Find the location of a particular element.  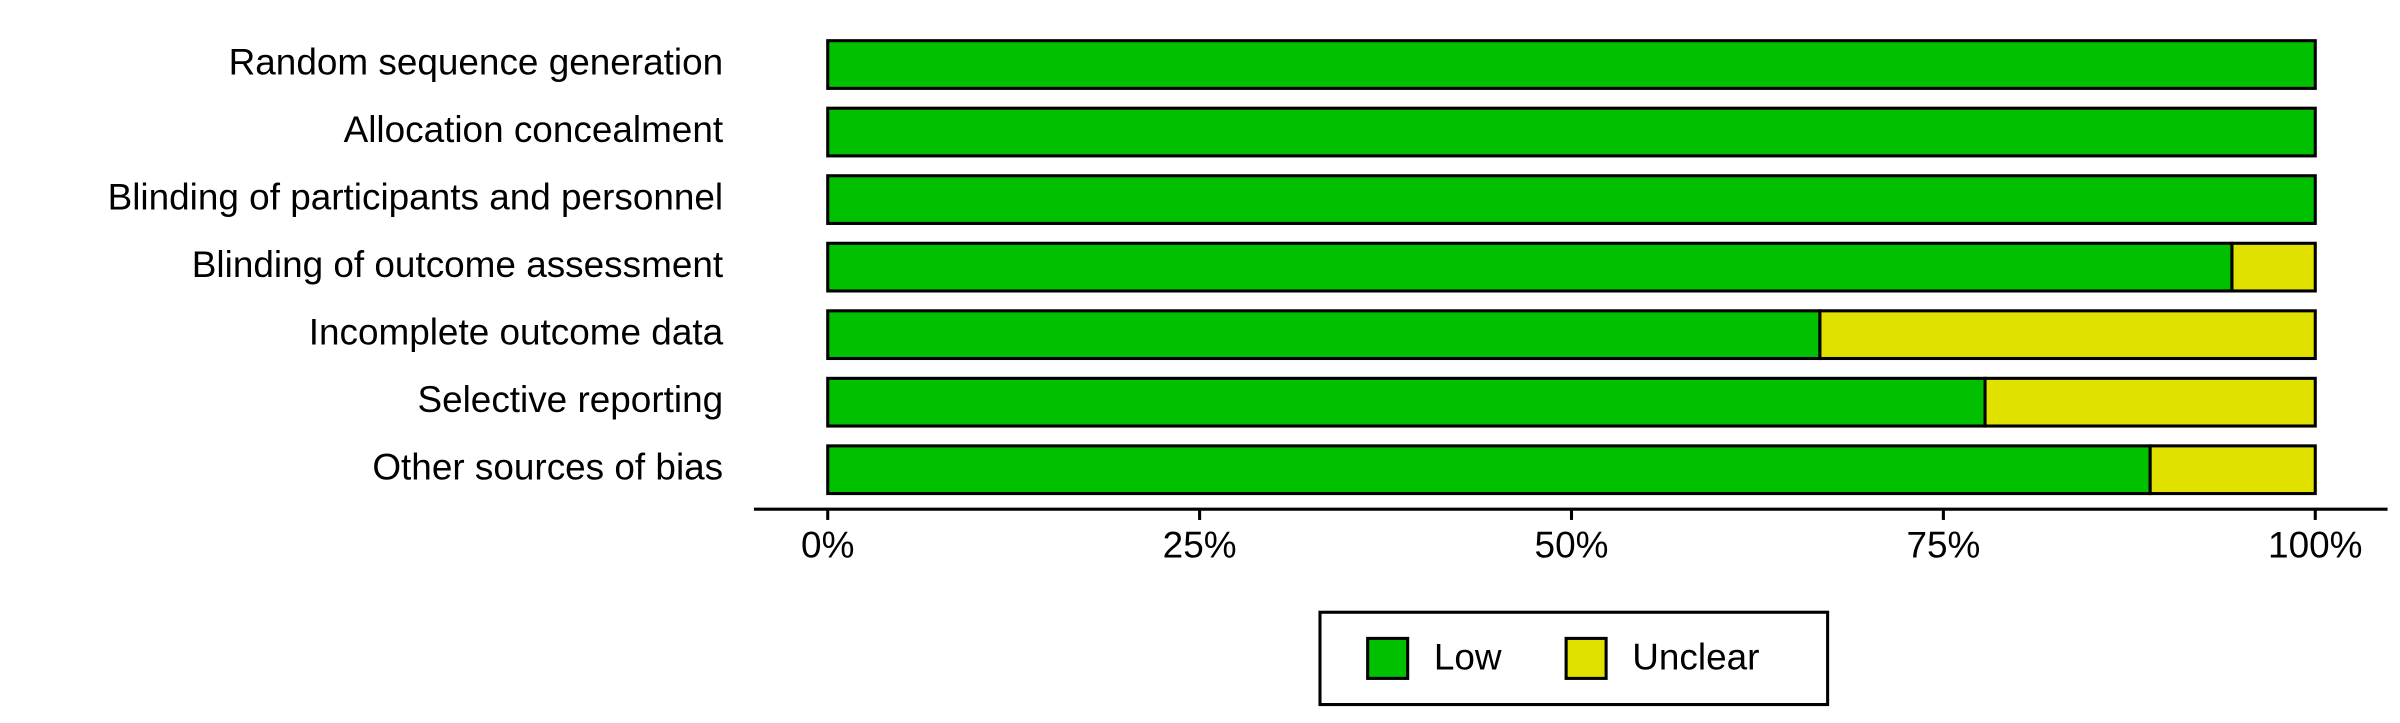

legend-box is located at coordinates (1574, 658).